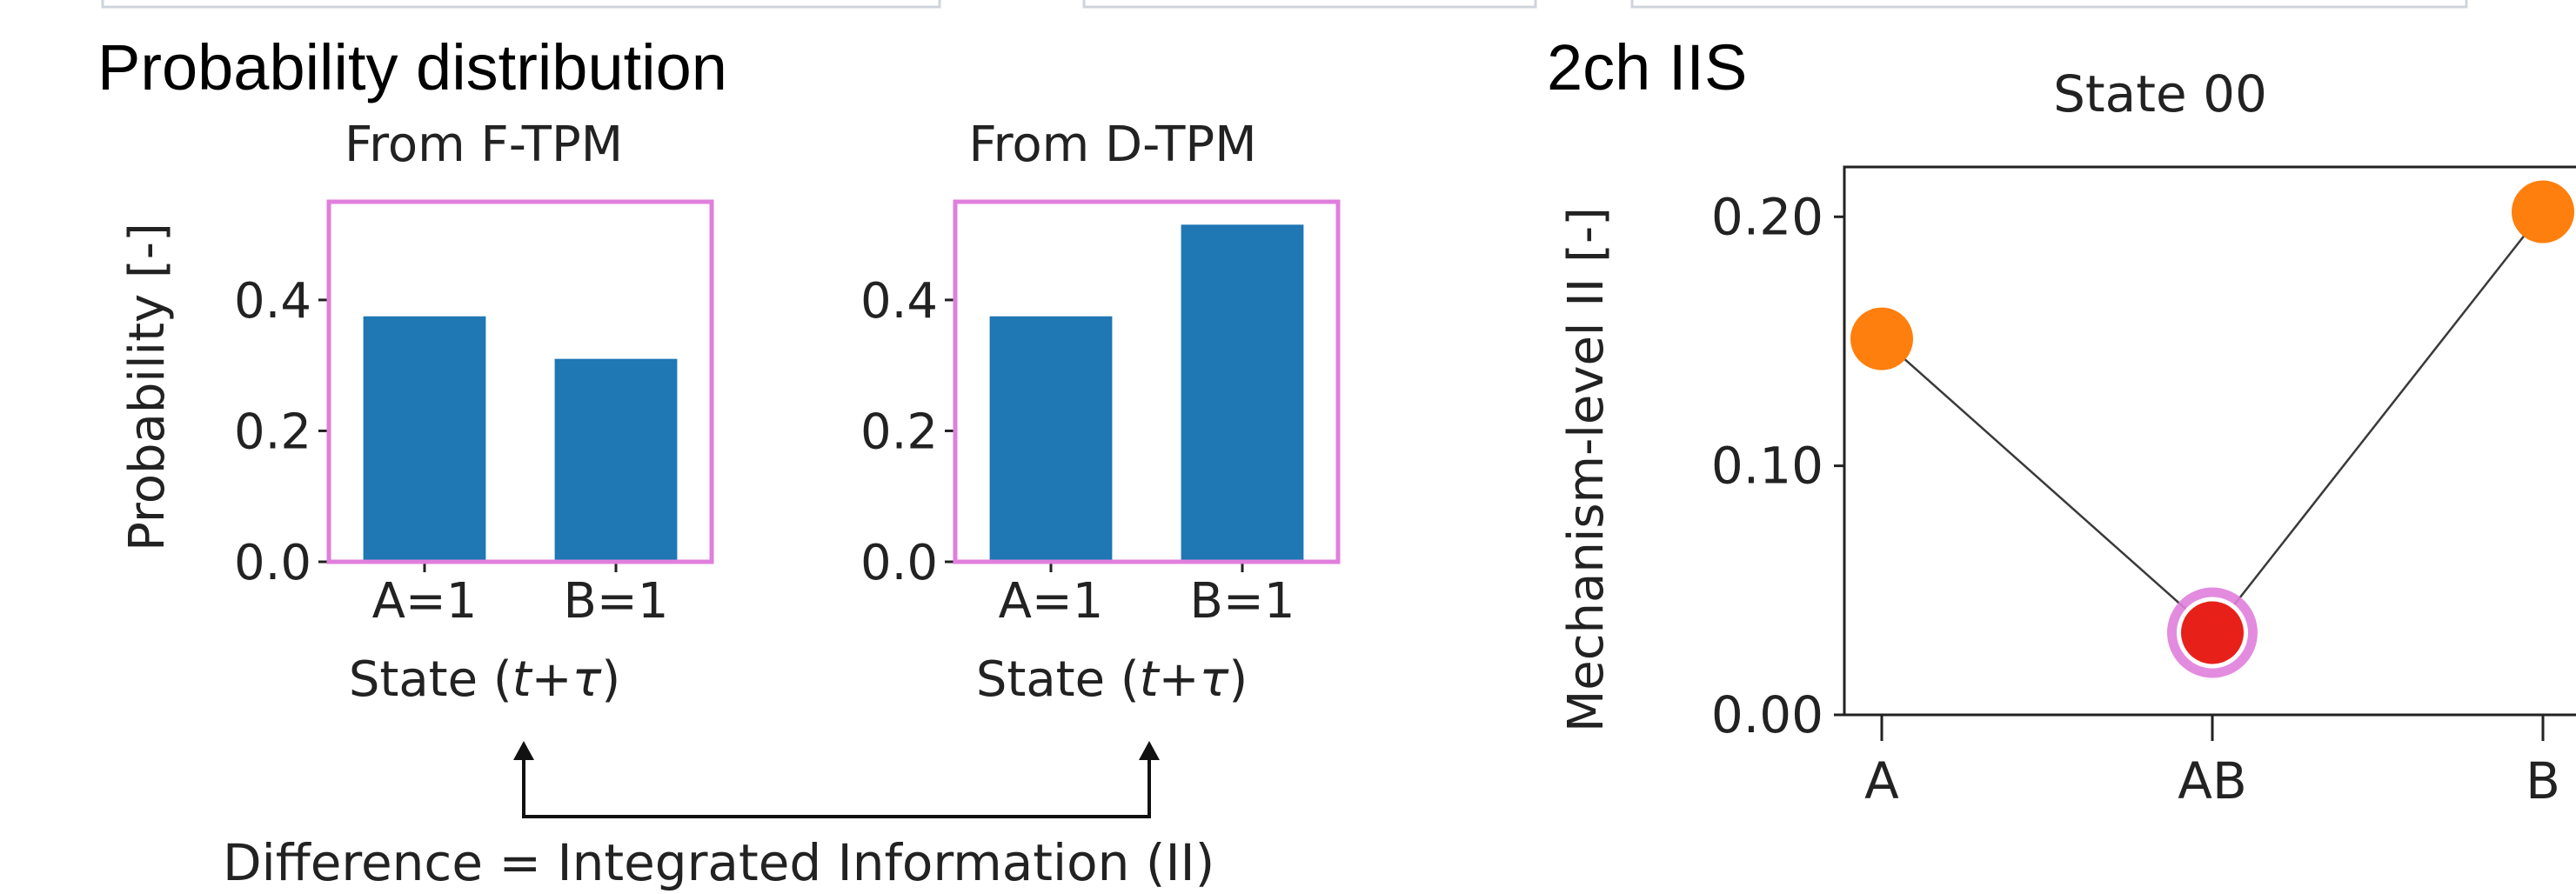  What do you see at coordinates (1767, 714) in the screenshot?
I see `y-tick-label: 0.00` at bounding box center [1767, 714].